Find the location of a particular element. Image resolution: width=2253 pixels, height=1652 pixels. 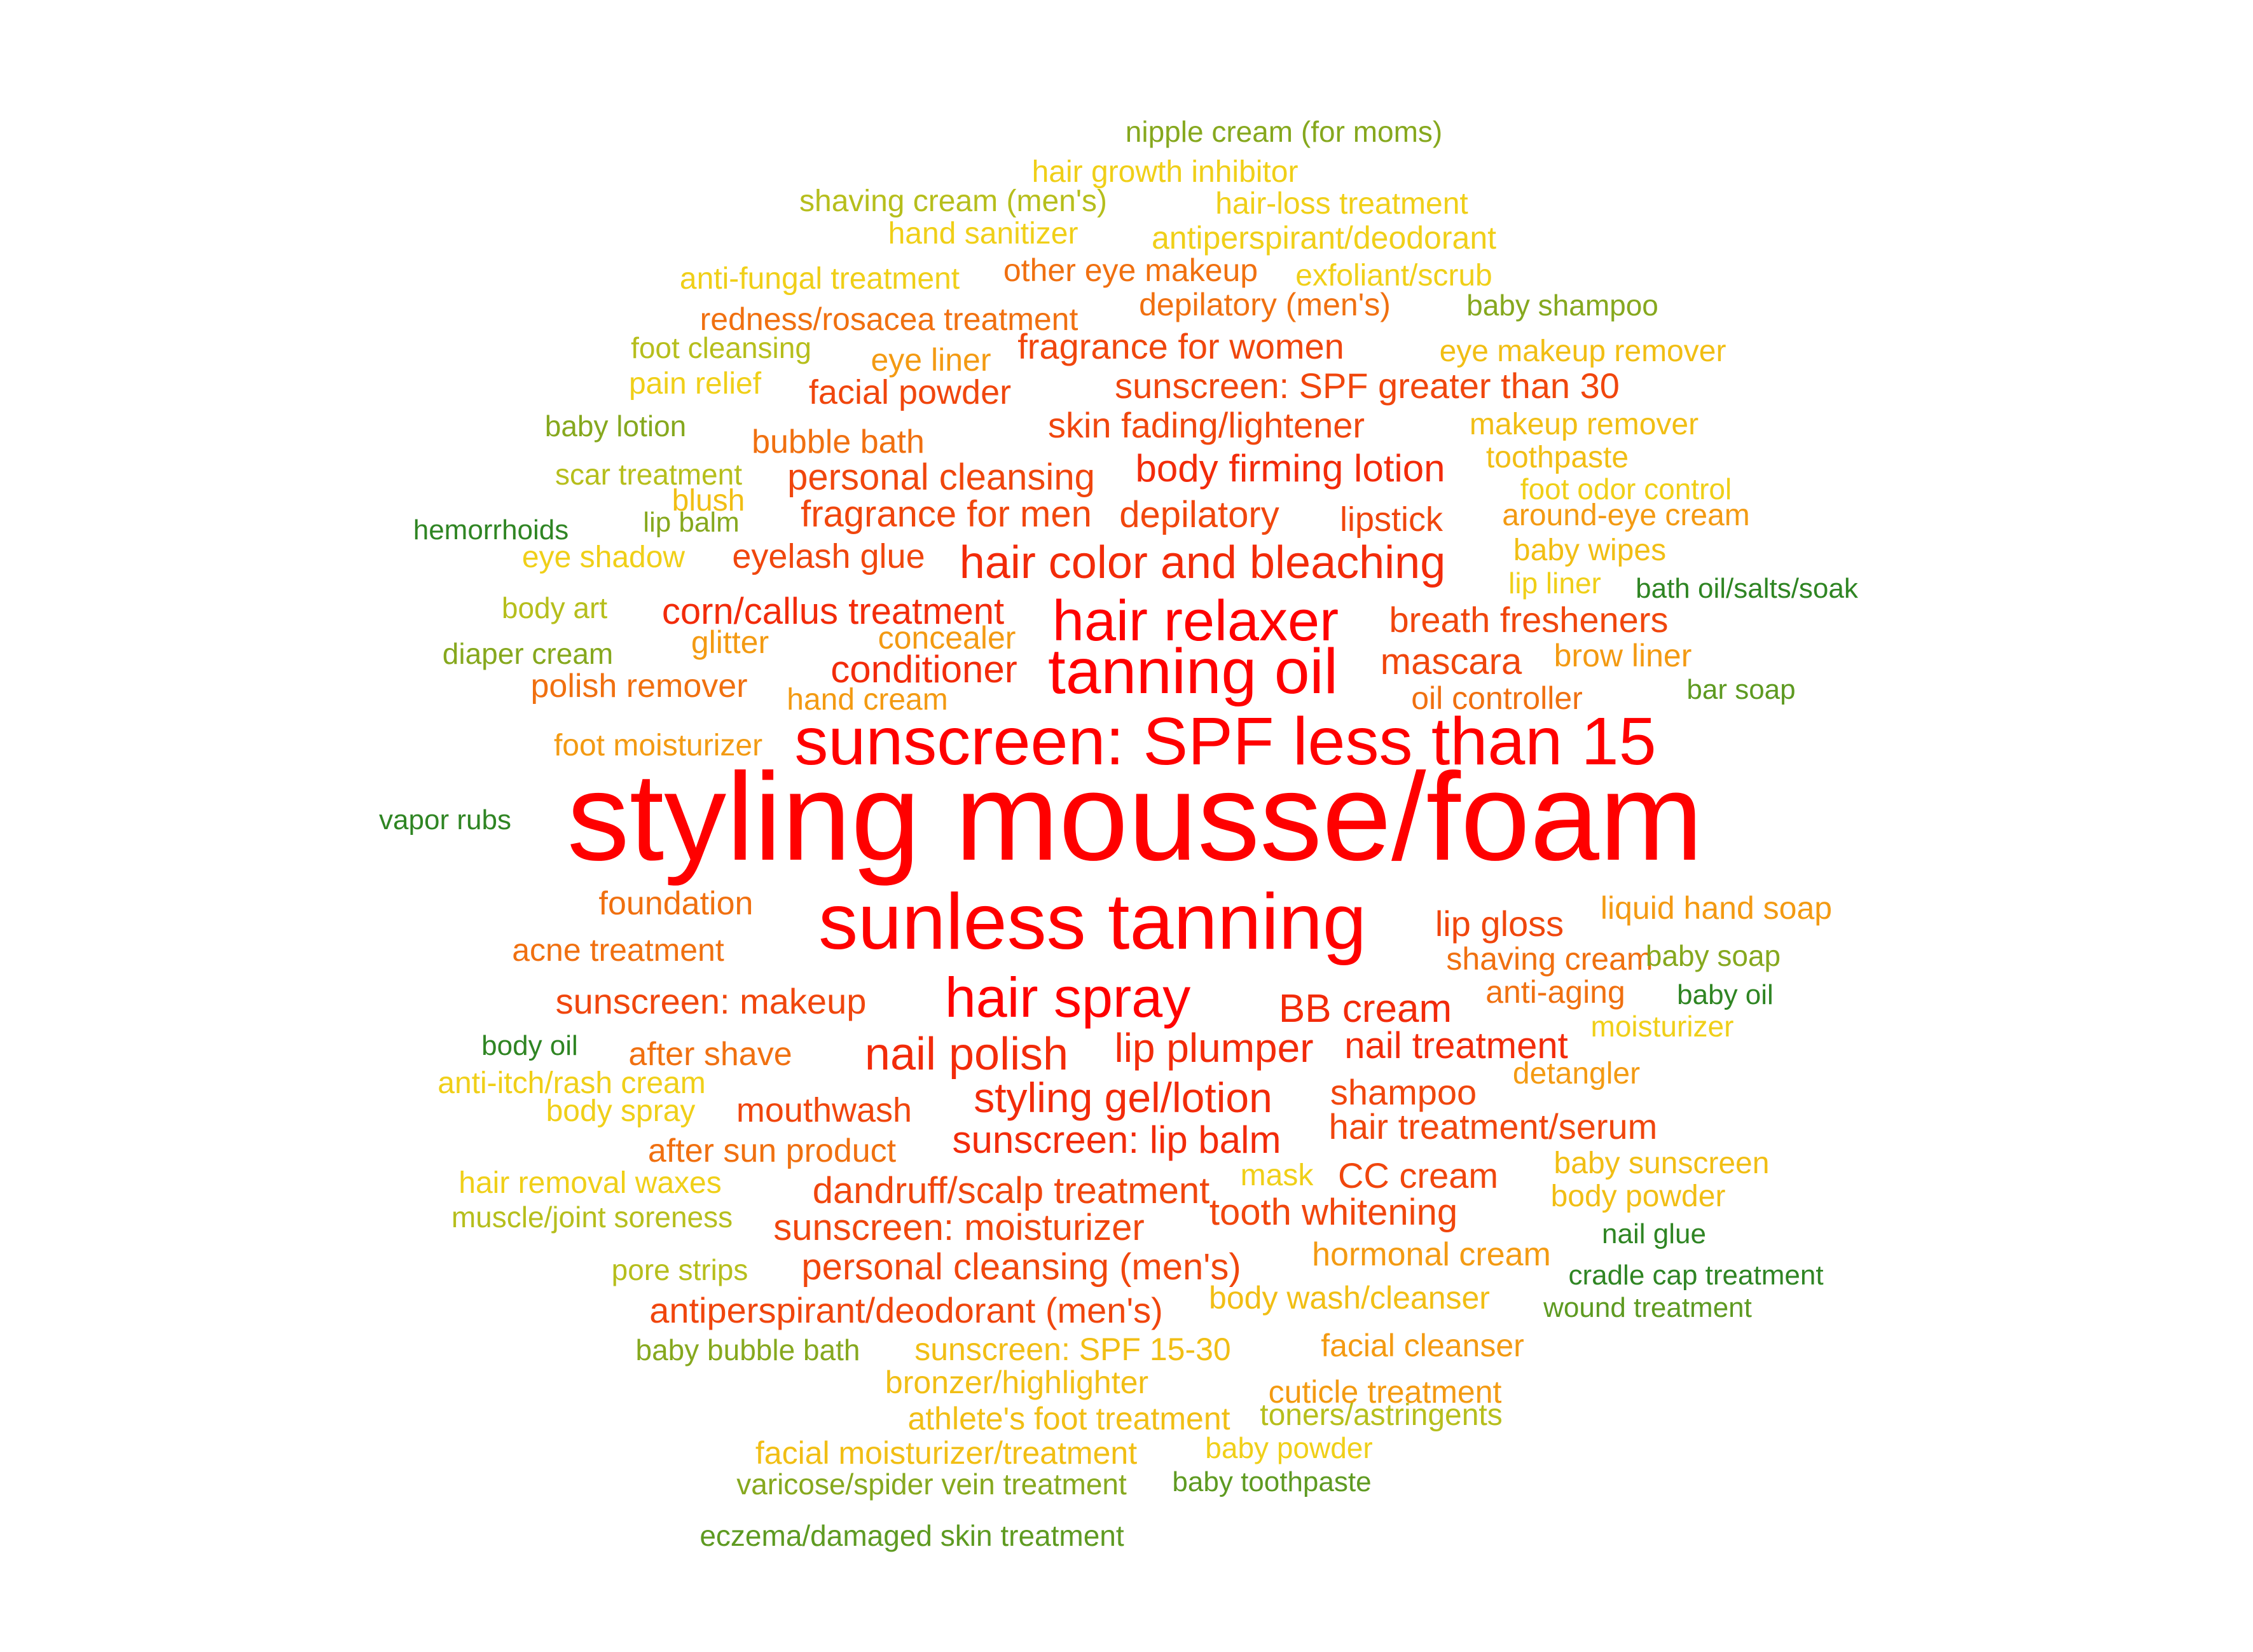

cloud-word: mask is located at coordinates (1277, 1175).